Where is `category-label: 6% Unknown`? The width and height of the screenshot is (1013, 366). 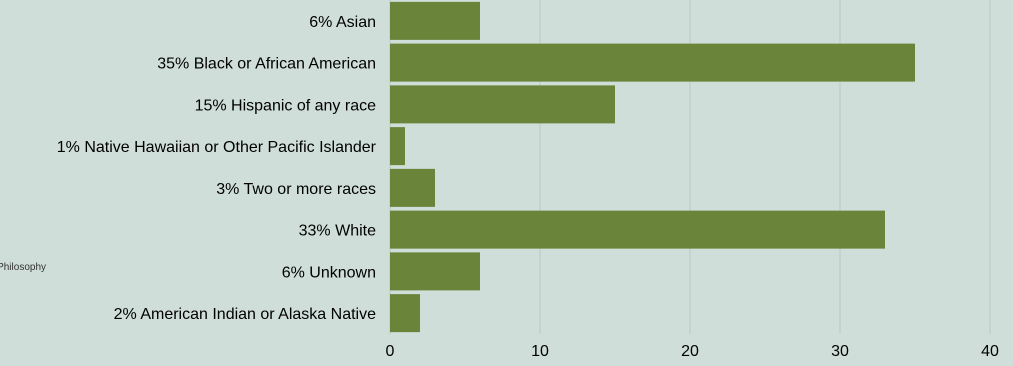
category-label: 6% Unknown is located at coordinates (329, 272).